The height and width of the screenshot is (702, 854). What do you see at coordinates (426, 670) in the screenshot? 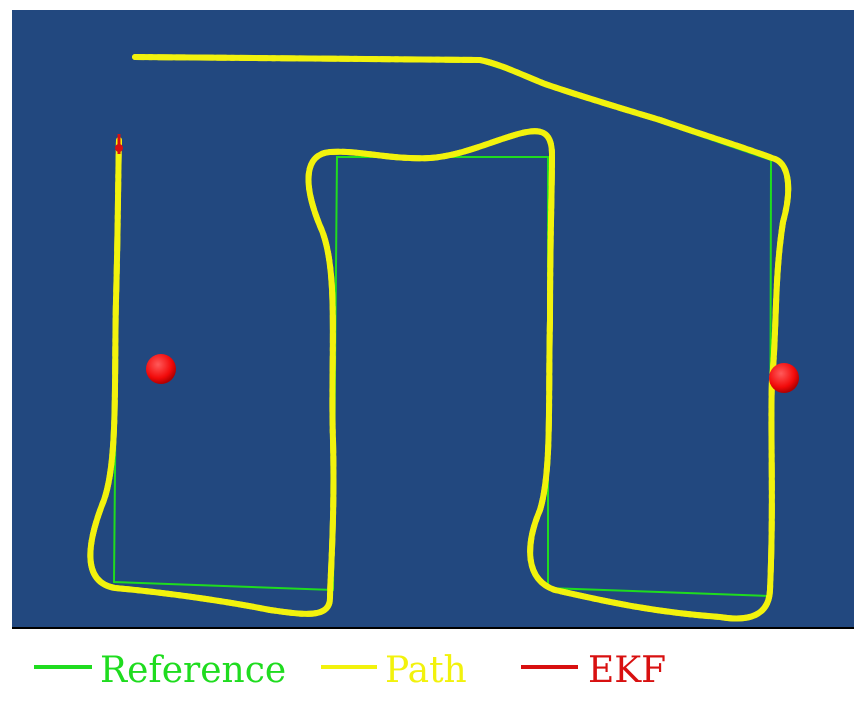
I see `legend-path-label: Path` at bounding box center [426, 670].